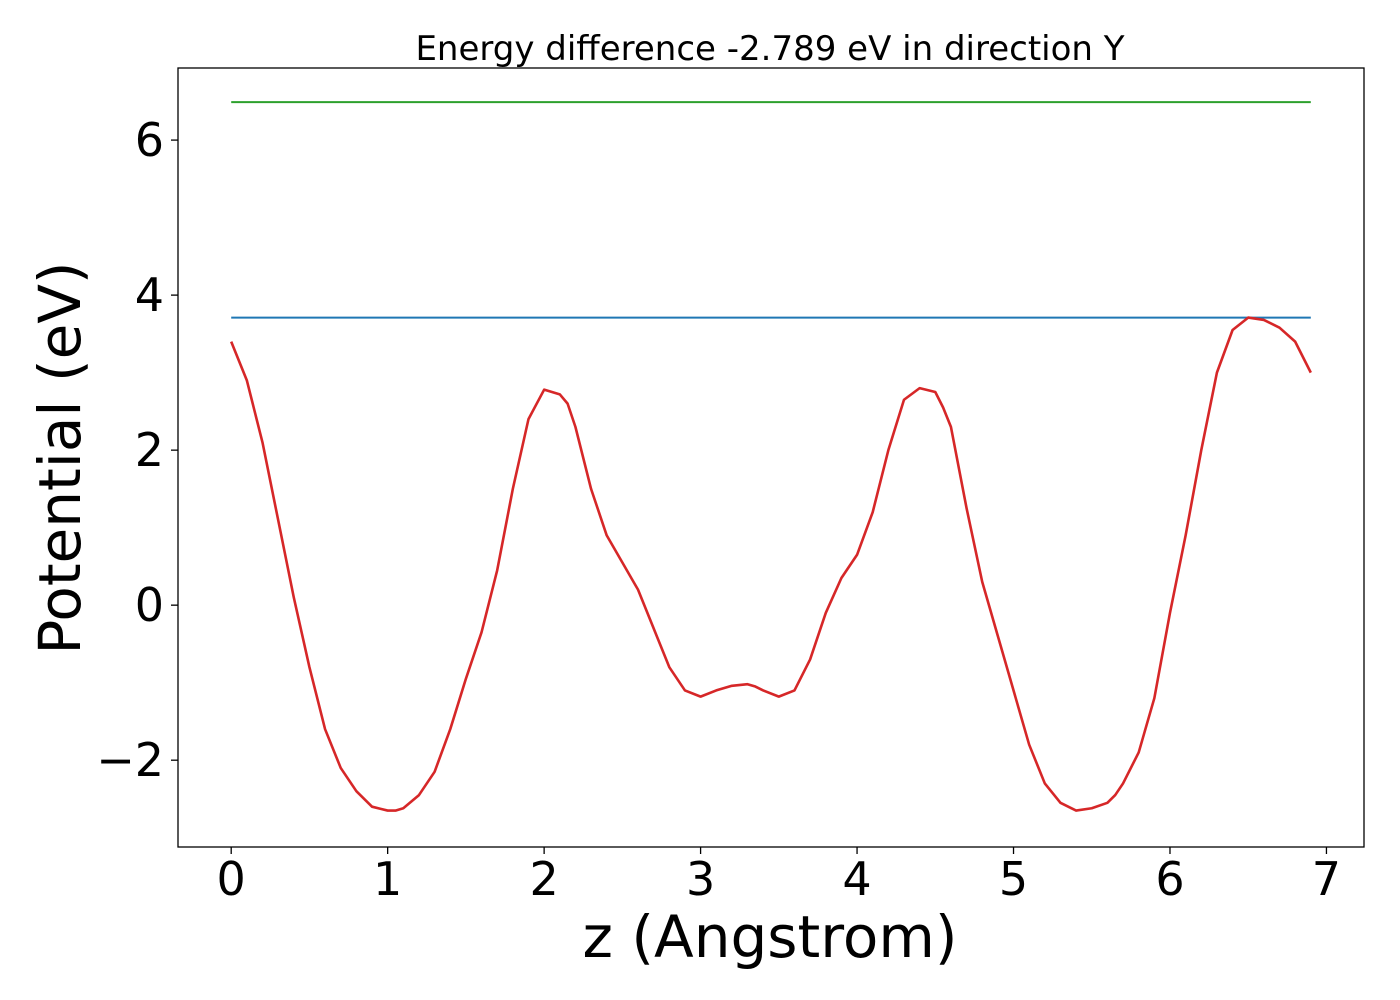 The image size is (1400, 1000). What do you see at coordinates (856, 879) in the screenshot?
I see `x-tick-label: 4` at bounding box center [856, 879].